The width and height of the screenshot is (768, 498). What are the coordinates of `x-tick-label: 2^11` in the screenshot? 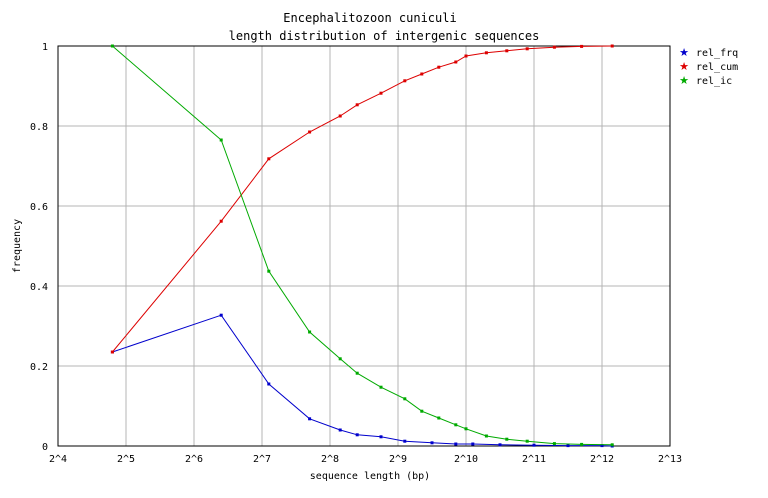 It's located at (534, 459).